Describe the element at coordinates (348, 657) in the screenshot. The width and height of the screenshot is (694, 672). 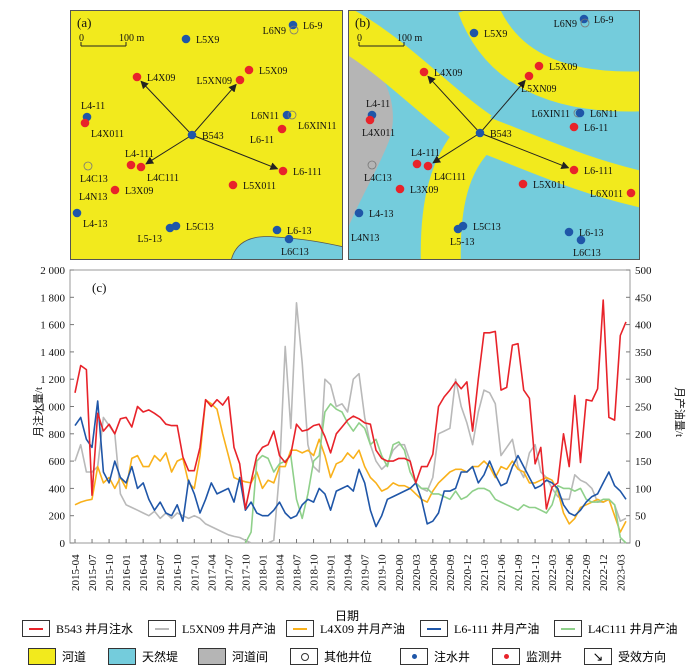
I see `legend-label: 其他井位` at that location.